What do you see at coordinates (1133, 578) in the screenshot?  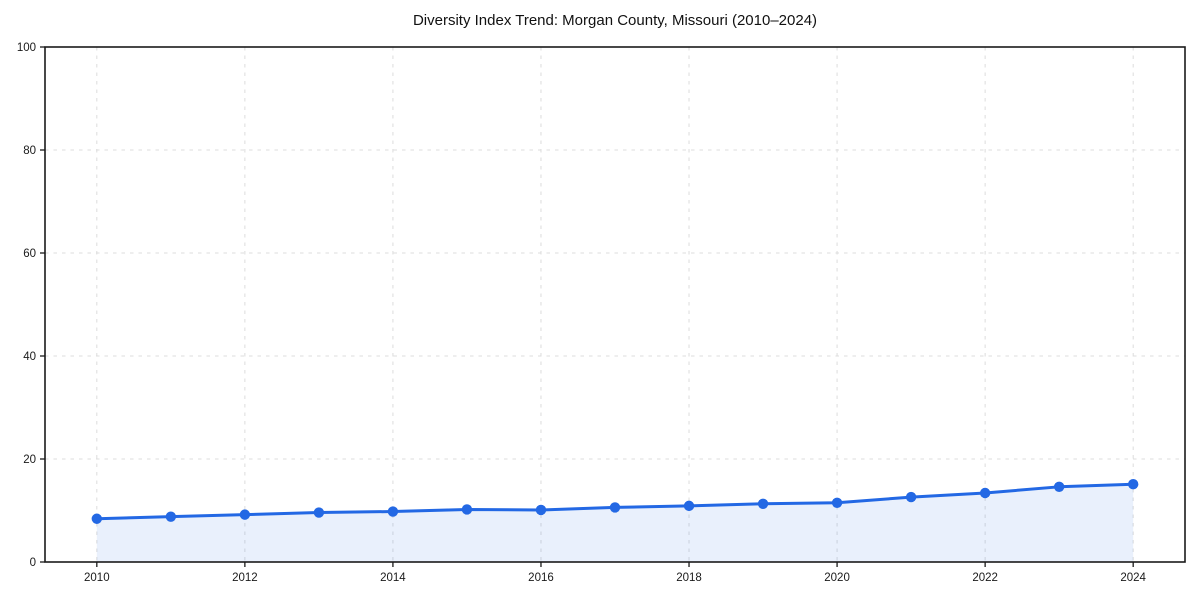 I see `x-tick-label: 2024` at bounding box center [1133, 578].